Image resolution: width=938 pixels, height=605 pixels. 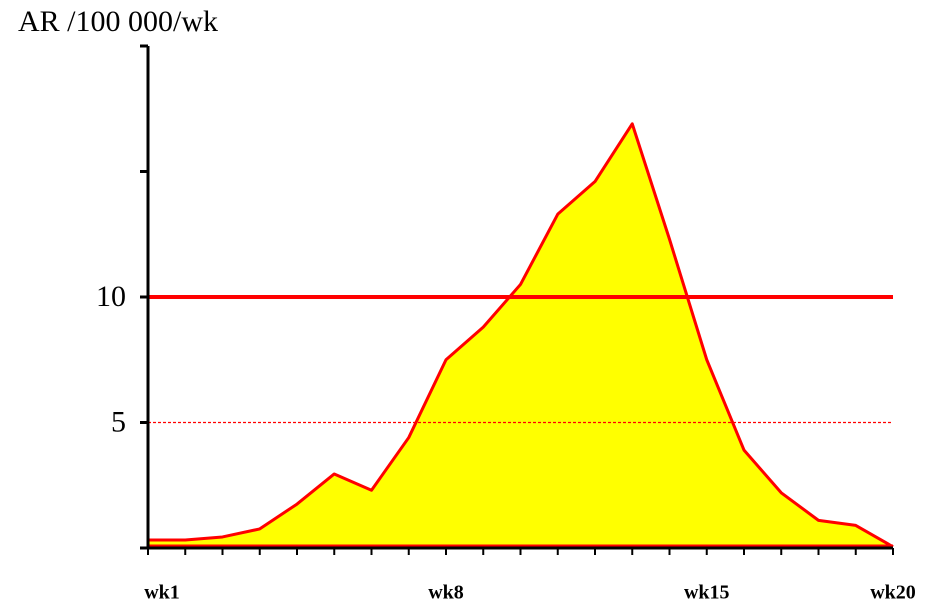 I want to click on y-tick-label: 10, so click(x=111, y=296).